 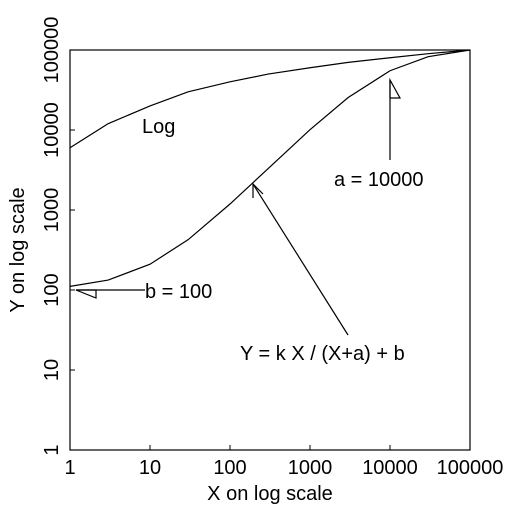 What do you see at coordinates (52, 210) in the screenshot?
I see `y-tick-label: 1000` at bounding box center [52, 210].